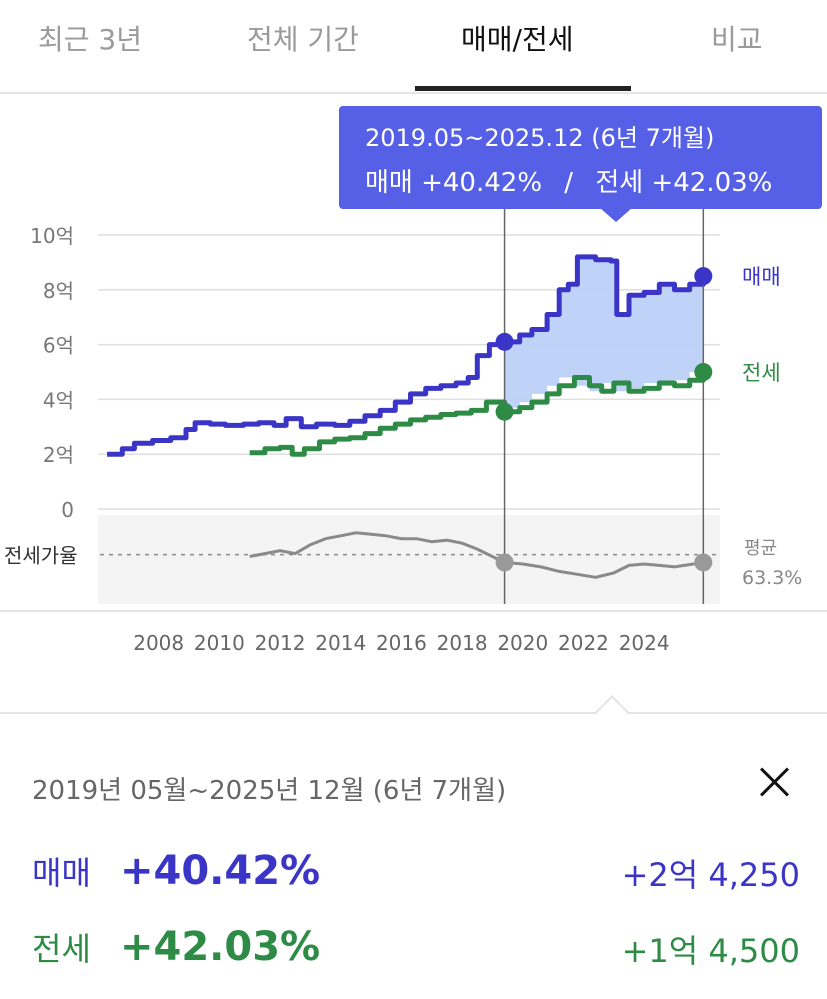  I want to click on tooltip-values: 매매 +40.42% / 전세 +42.03%, so click(568, 180).